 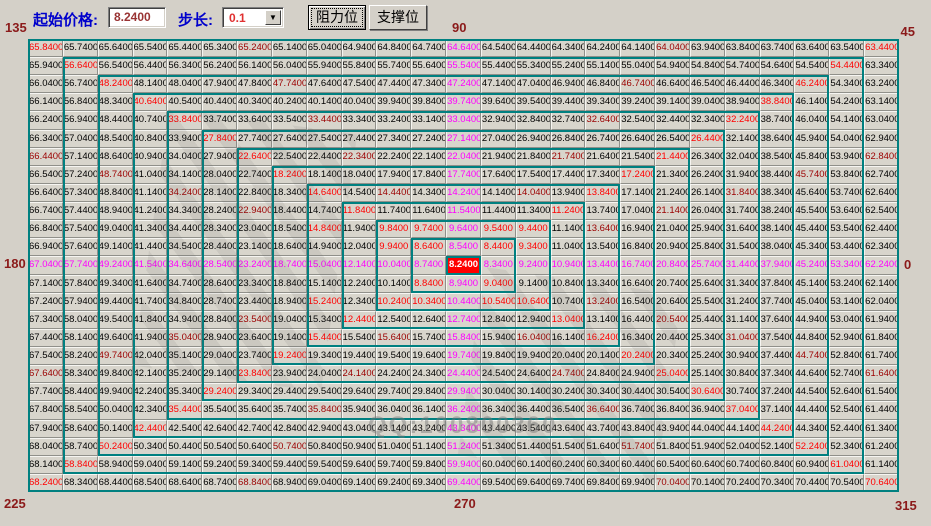 I want to click on grid-cell: 62.8400, so click(x=881, y=156).